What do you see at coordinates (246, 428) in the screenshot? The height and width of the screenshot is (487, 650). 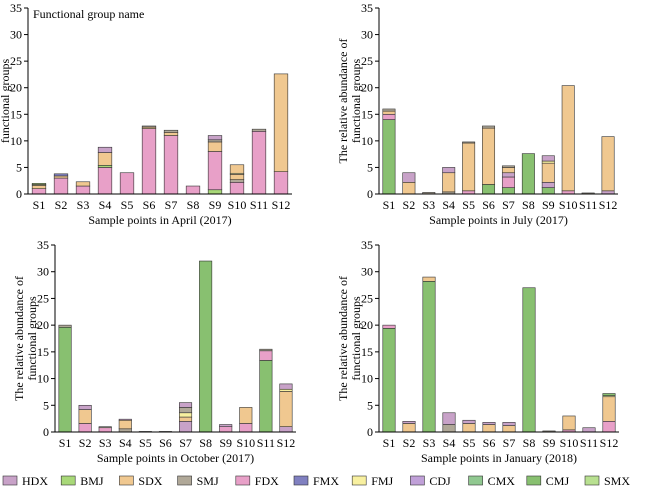 I see `bar-segment-S10-FDX` at bounding box center [246, 428].